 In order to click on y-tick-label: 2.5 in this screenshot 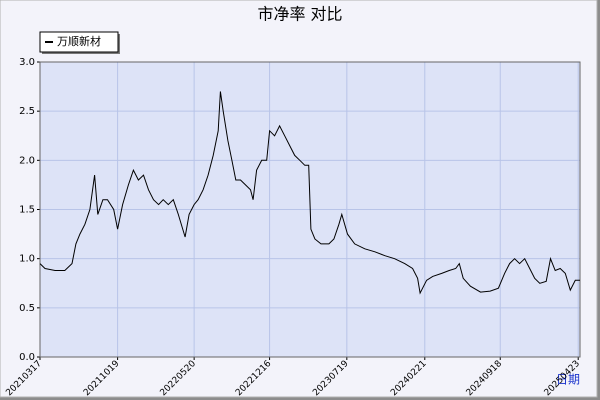, I will do `click(27, 111)`.